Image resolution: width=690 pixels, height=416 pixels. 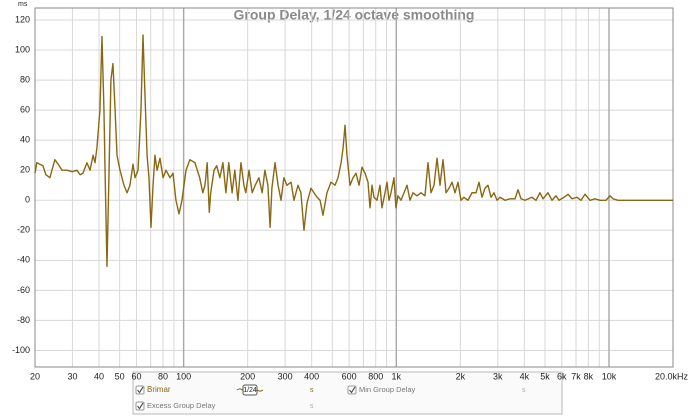 What do you see at coordinates (23, 290) in the screenshot?
I see `y-tick-label: -60` at bounding box center [23, 290].